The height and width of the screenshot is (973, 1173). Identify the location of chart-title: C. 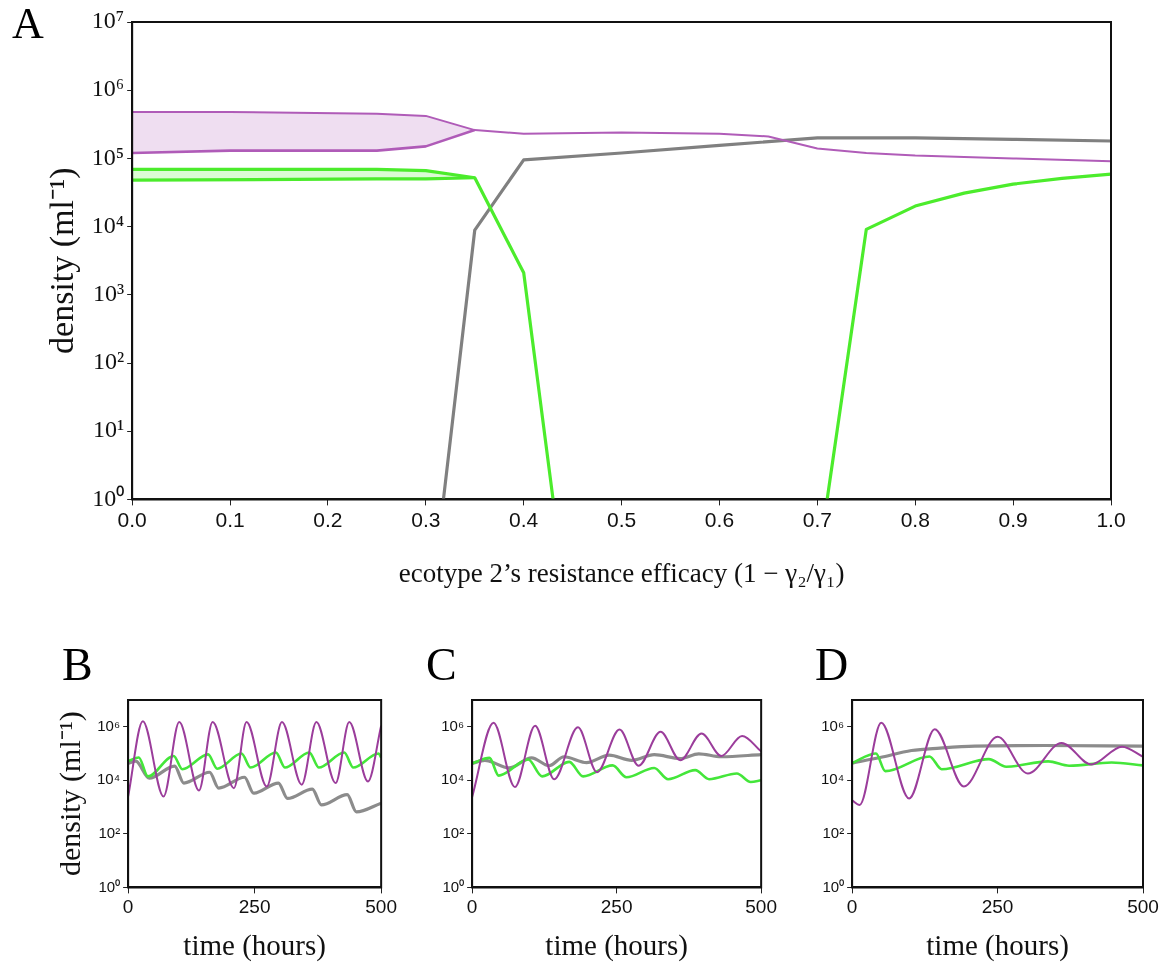
(441, 665).